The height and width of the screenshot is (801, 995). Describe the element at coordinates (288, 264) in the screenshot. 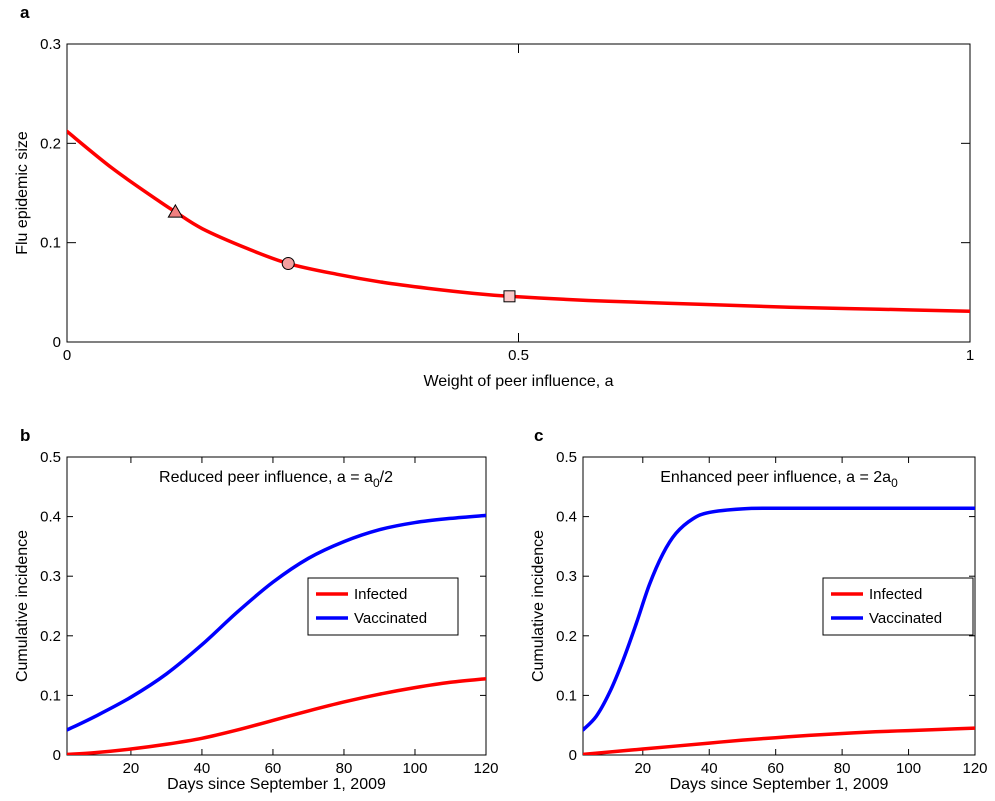

I see `circle-marker` at that location.